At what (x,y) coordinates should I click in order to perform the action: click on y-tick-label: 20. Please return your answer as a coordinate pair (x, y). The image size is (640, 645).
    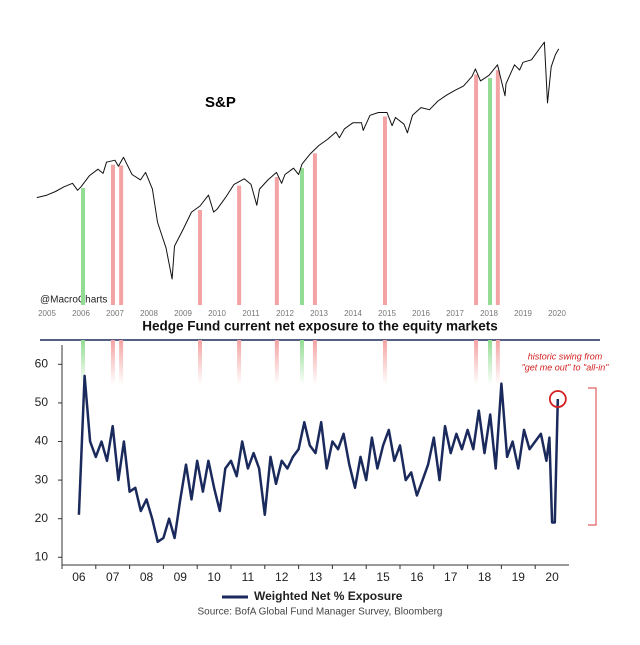
    Looking at the image, I should click on (42, 518).